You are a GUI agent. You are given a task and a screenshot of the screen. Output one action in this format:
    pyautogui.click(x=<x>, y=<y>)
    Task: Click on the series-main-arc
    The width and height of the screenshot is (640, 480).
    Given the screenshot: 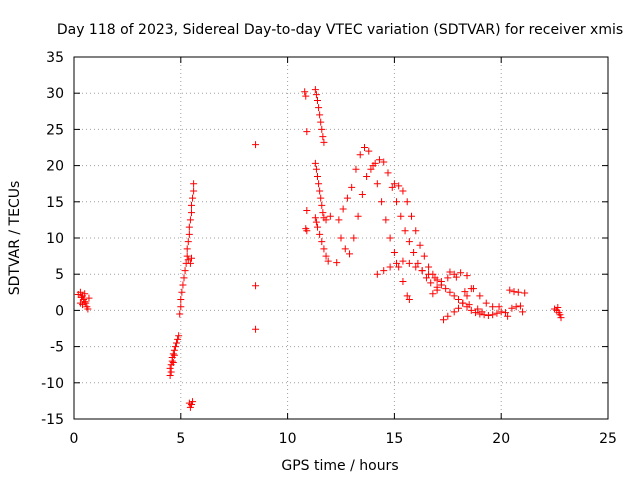 What is the action you would take?
    pyautogui.click(x=388, y=224)
    